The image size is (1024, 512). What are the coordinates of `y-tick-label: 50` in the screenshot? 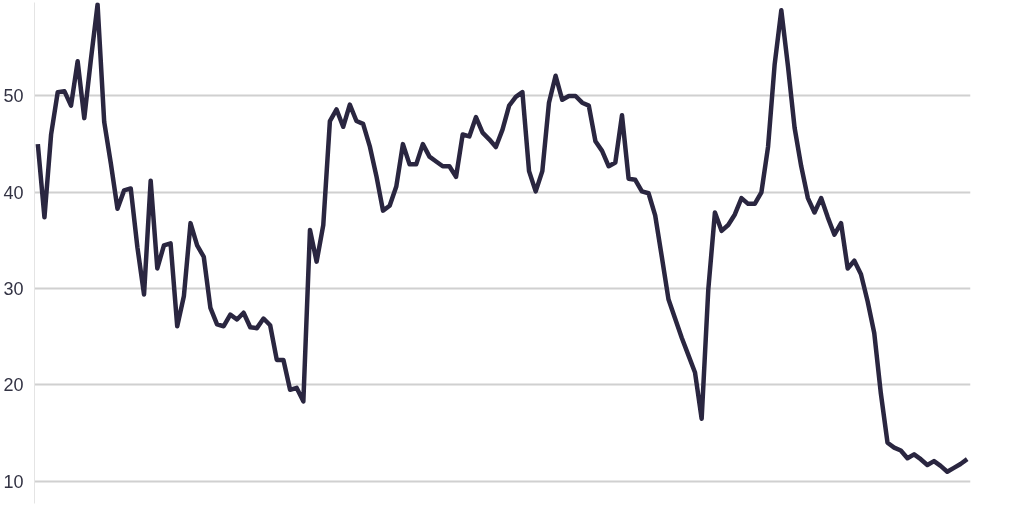 It's located at (13, 96).